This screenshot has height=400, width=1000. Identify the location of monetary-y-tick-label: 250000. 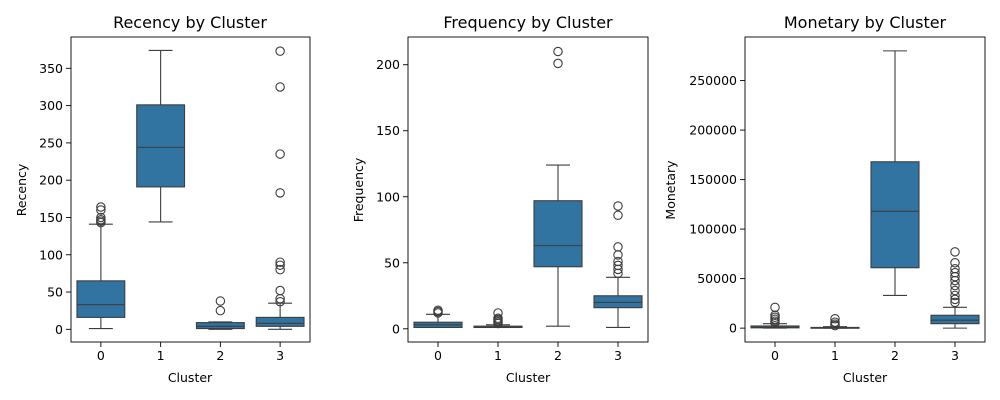
(713, 80).